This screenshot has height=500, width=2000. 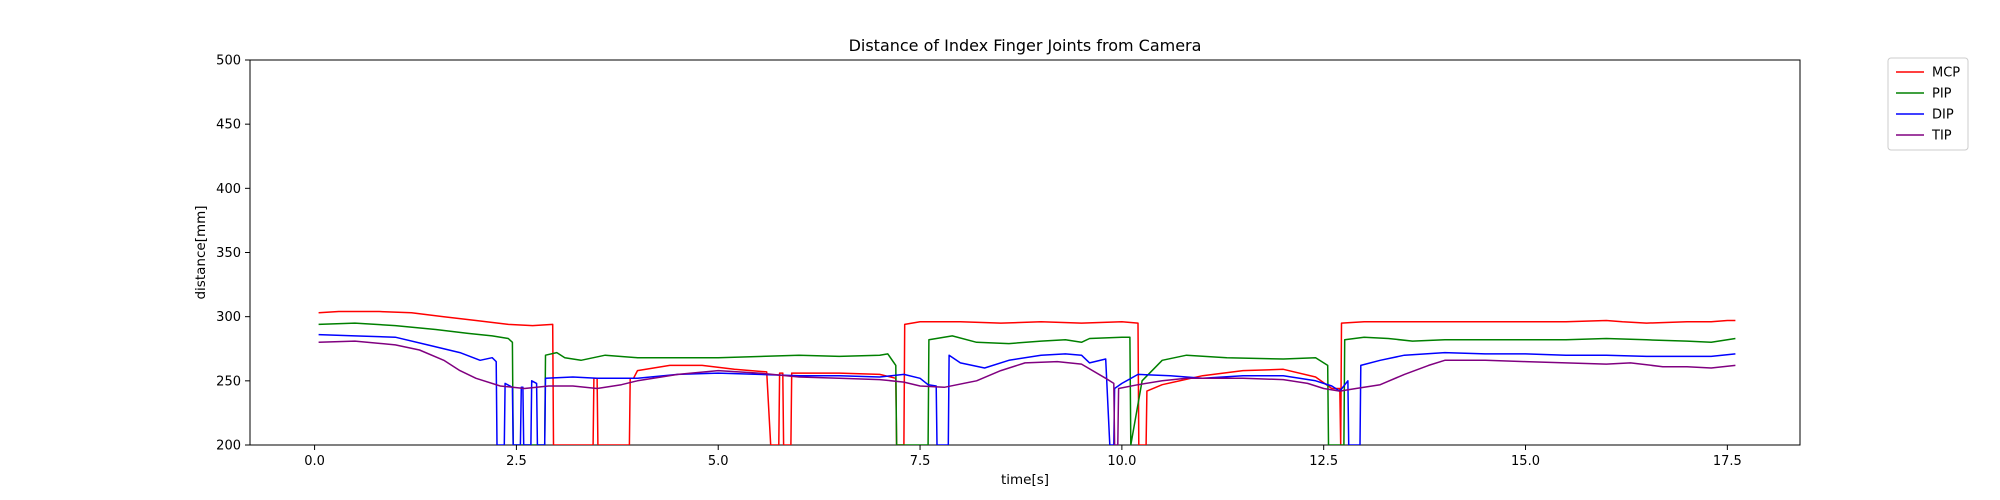 What do you see at coordinates (516, 461) in the screenshot?
I see `x-tick-label: 2.5` at bounding box center [516, 461].